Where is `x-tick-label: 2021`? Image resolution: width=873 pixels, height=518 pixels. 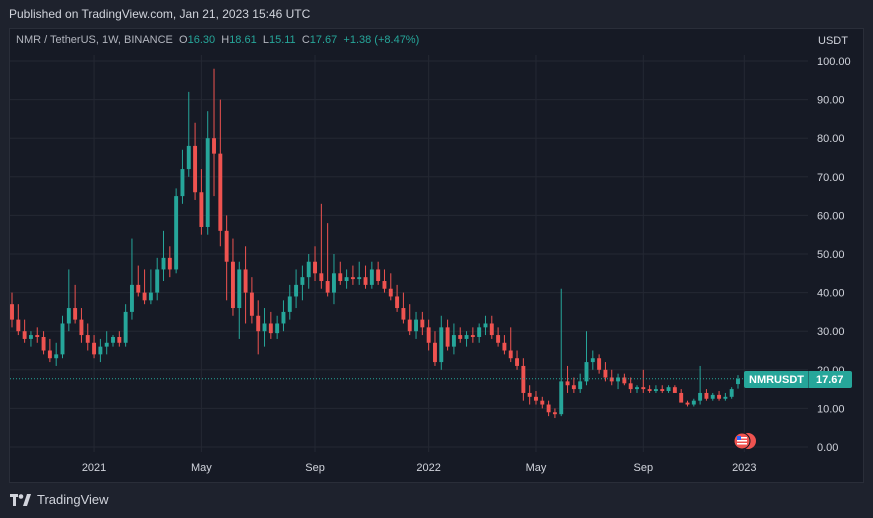
x-tick-label: 2021 is located at coordinates (94, 468).